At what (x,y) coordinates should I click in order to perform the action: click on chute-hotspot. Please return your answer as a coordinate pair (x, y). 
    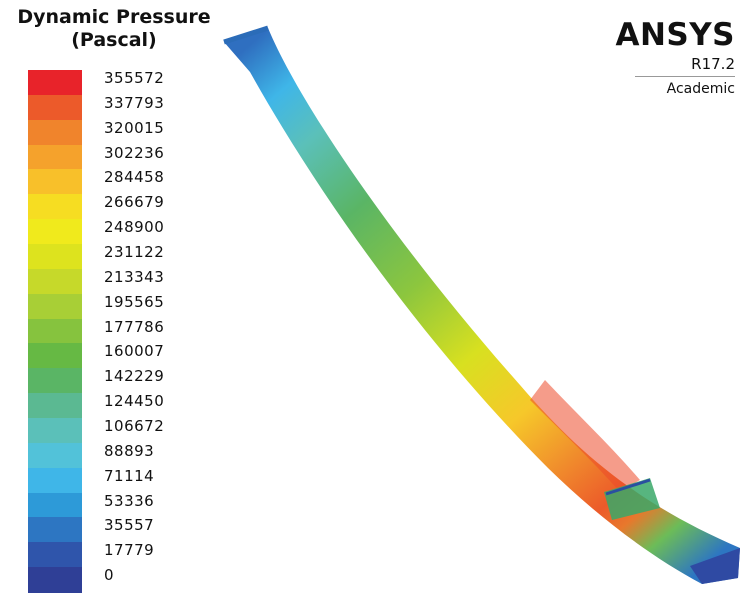
    Looking at the image, I should click on (585, 436).